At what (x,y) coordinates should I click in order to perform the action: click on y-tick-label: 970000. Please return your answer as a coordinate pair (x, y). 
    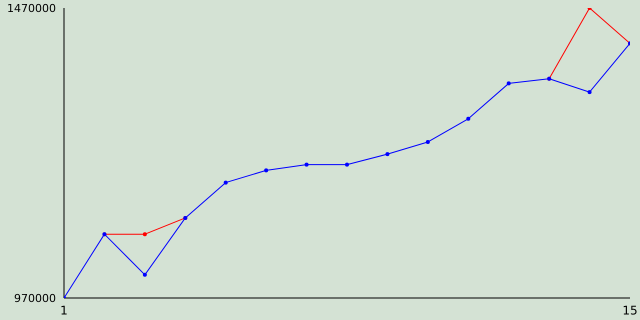
    Looking at the image, I should click on (35, 298).